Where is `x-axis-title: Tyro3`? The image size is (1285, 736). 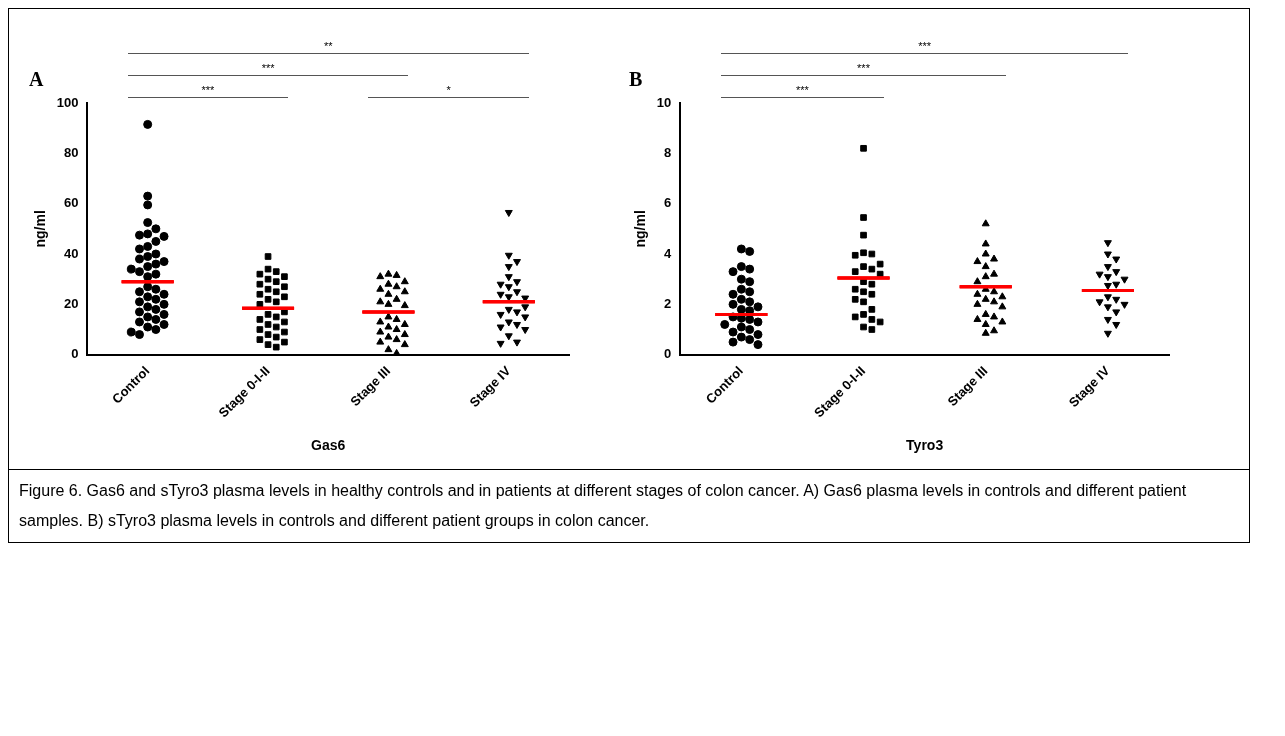 x-axis-title: Tyro3 is located at coordinates (925, 445).